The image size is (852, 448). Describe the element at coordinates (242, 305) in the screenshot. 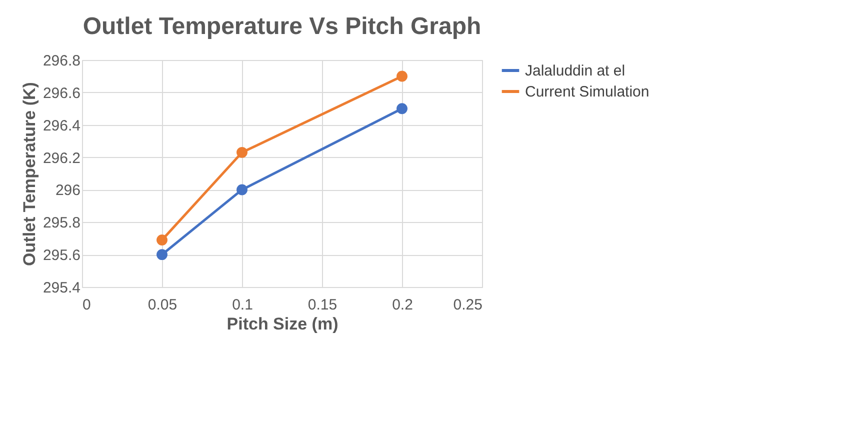

I see `x-tick-label: 0.1` at that location.